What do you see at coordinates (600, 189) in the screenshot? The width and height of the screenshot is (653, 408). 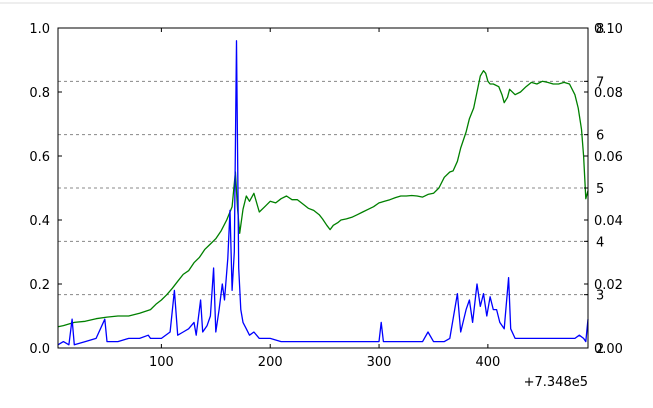 I see `y-tick-label-right-1: 5` at bounding box center [600, 189].